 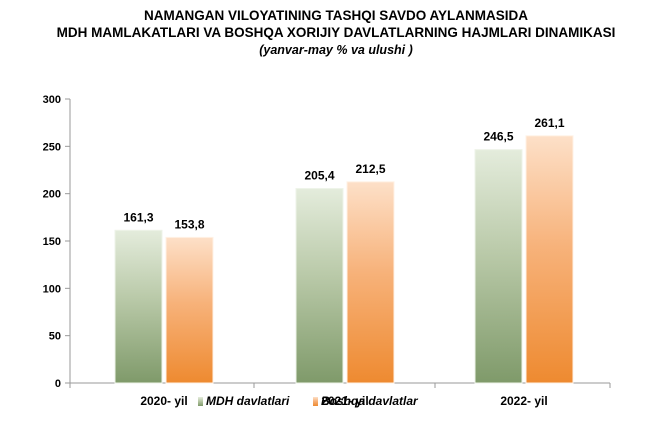 I want to click on y-tick-label: 300, so click(x=52, y=100).